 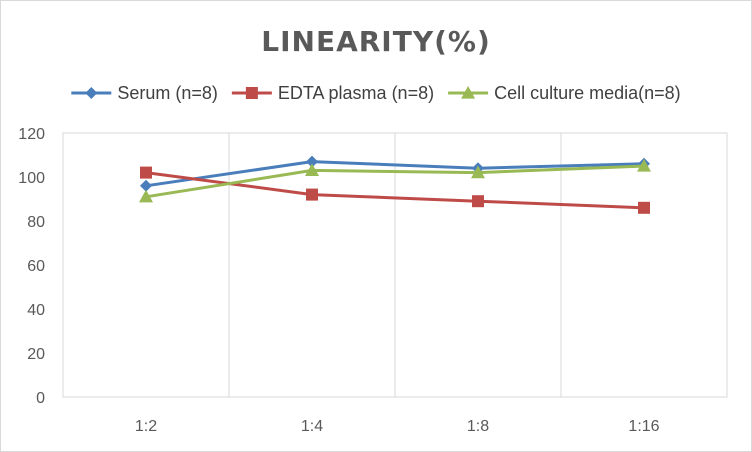 I want to click on y-tick-label: 40, so click(x=36, y=310).